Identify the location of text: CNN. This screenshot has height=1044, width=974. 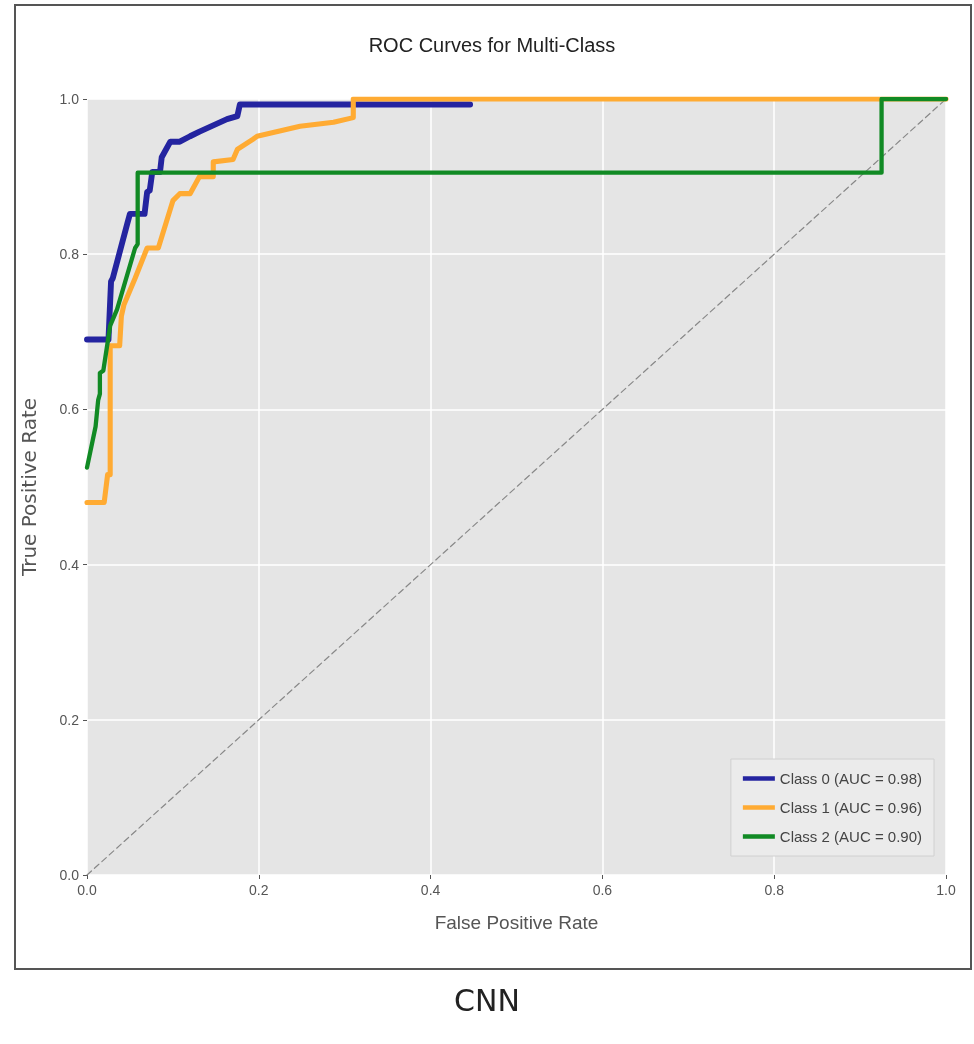
(487, 1000).